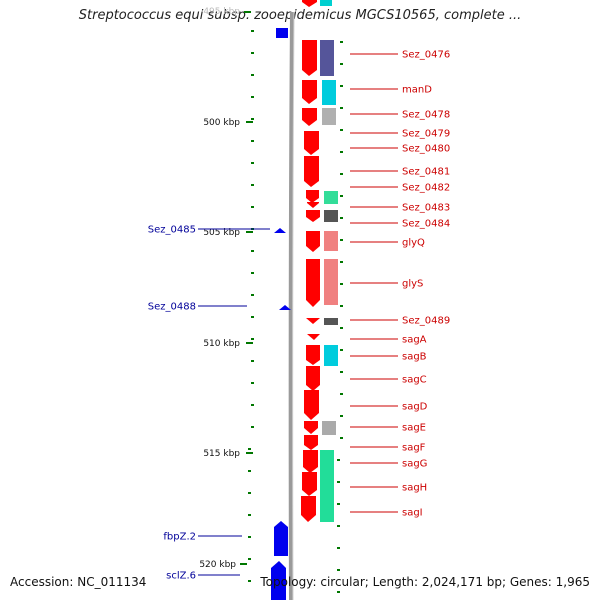 The height and width of the screenshot is (600, 600). I want to click on gene-label-right: sagD, so click(415, 407).